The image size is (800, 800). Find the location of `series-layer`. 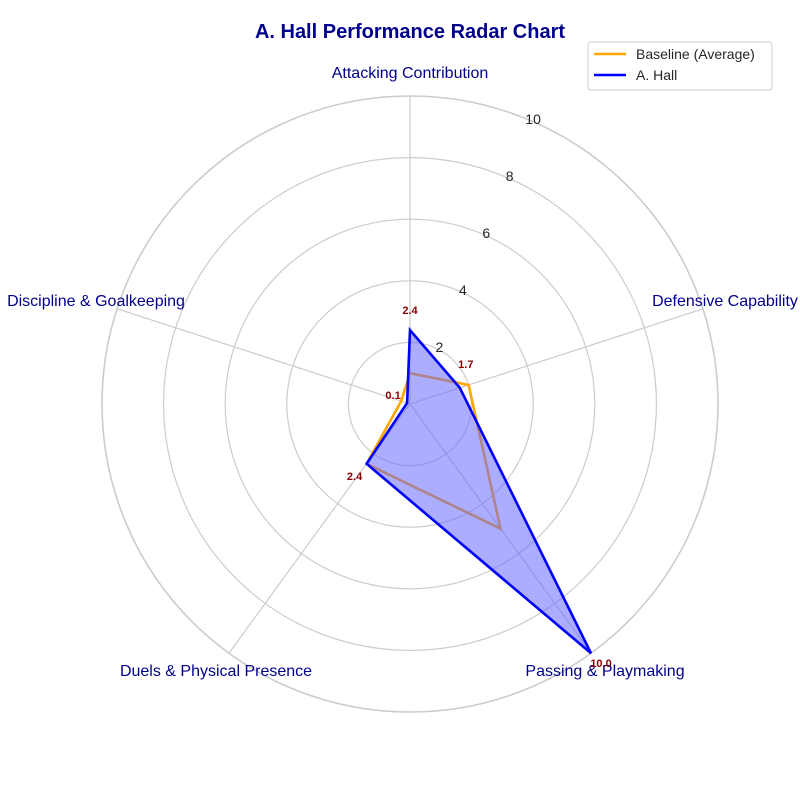

series-layer is located at coordinates (478, 490).